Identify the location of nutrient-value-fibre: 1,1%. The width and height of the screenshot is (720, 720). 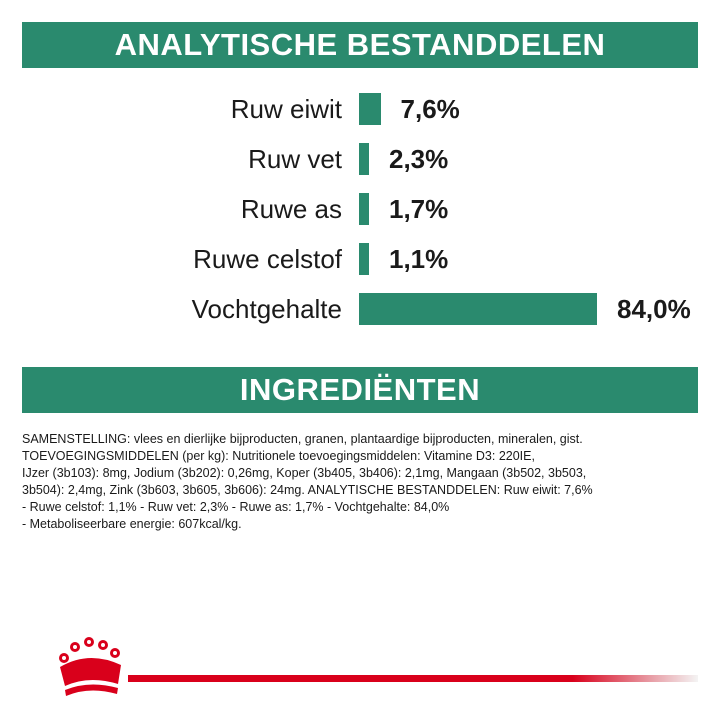
(419, 259).